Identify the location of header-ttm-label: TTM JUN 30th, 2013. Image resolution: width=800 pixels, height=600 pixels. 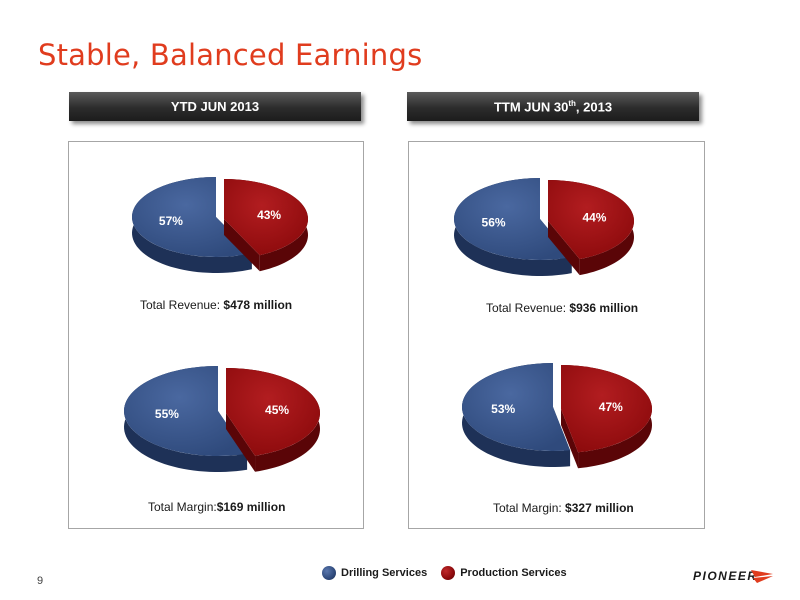
(553, 106).